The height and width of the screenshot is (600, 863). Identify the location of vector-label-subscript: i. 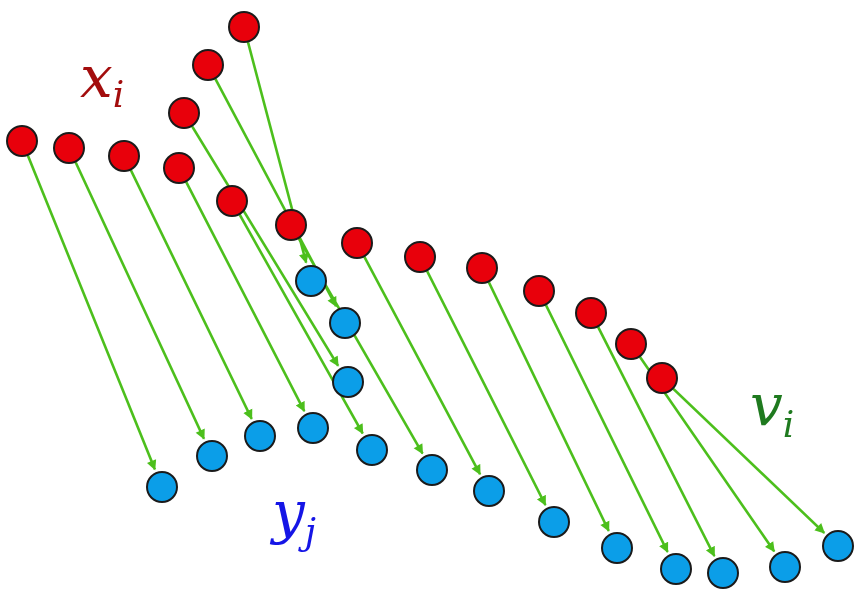
(789, 425).